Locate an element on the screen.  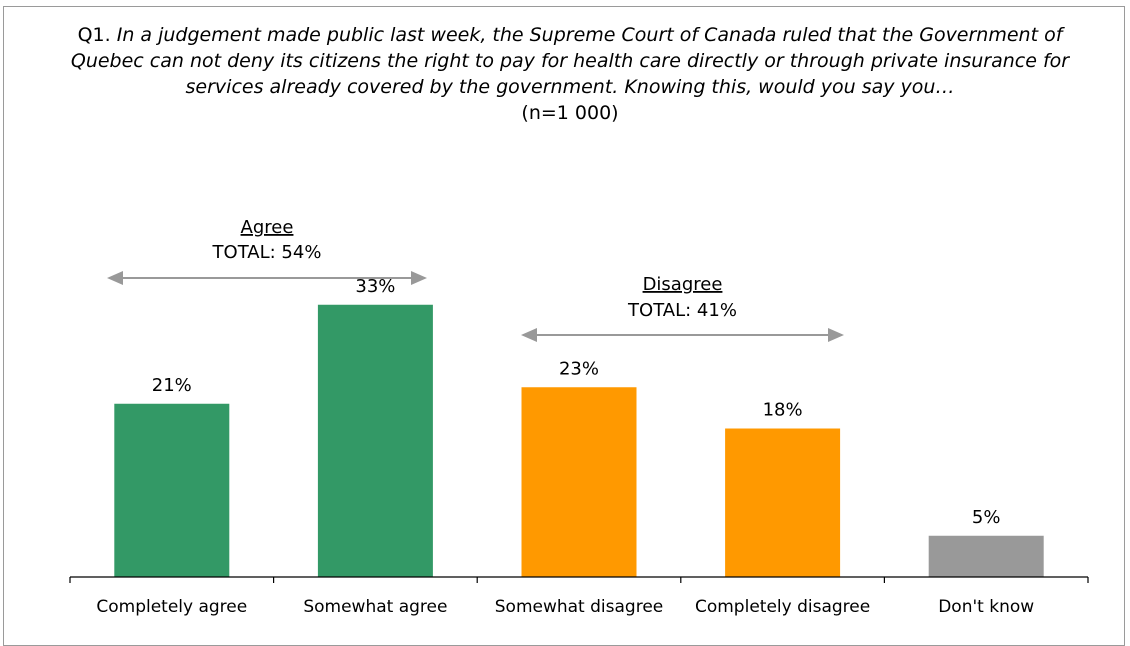
category-label-0: Completely agree is located at coordinates (171, 607).